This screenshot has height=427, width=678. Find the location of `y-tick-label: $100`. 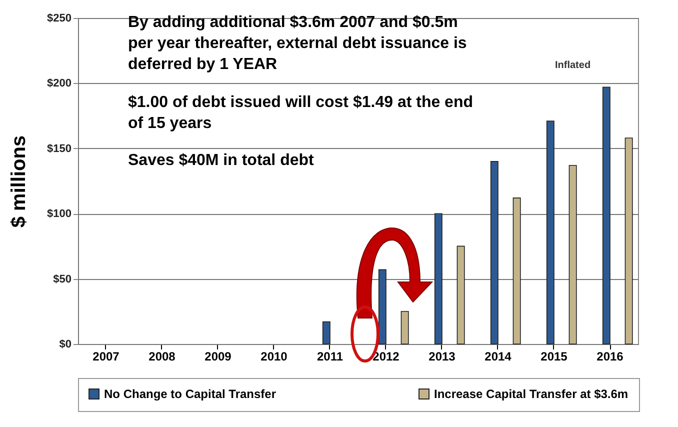

y-tick-label: $100 is located at coordinates (59, 214).